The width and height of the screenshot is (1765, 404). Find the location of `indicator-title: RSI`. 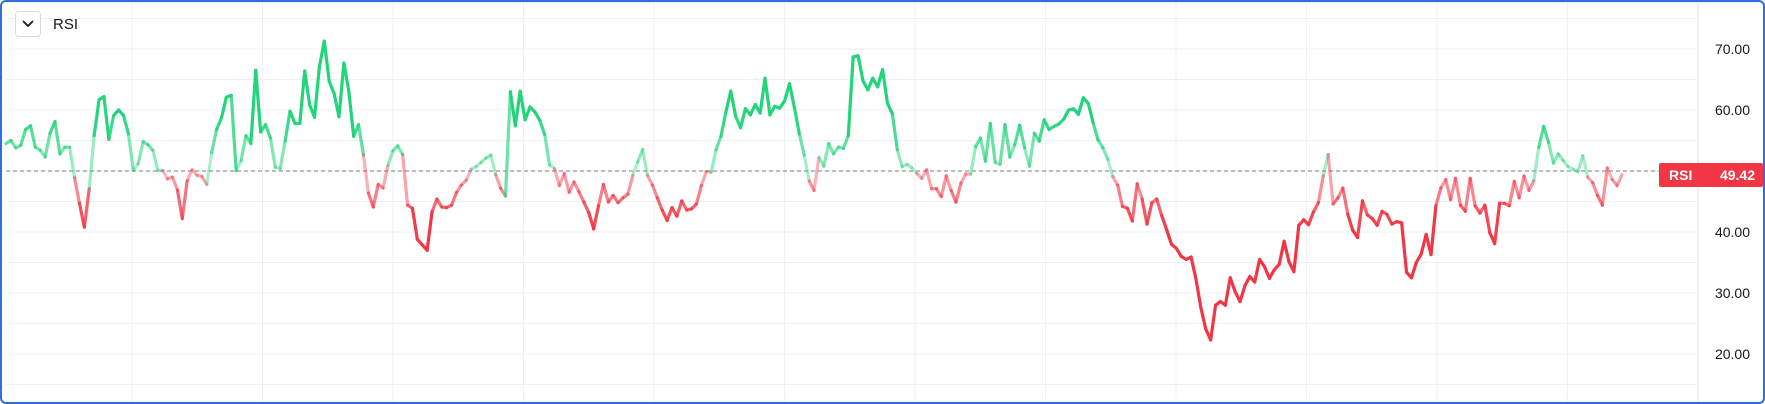

indicator-title: RSI is located at coordinates (66, 24).